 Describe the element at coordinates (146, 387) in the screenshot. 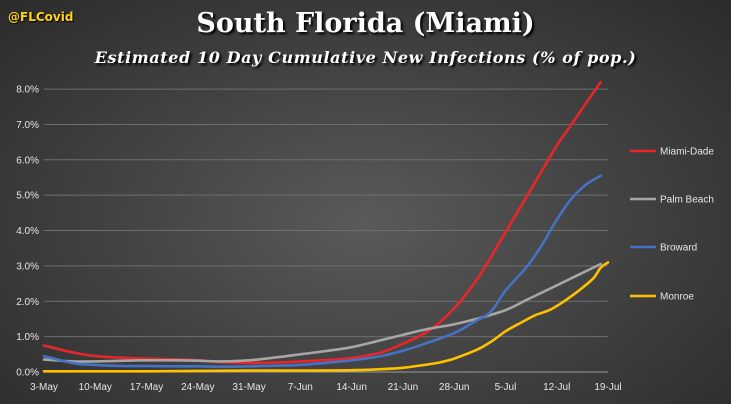

I see `x-tick-label: 17-May` at that location.